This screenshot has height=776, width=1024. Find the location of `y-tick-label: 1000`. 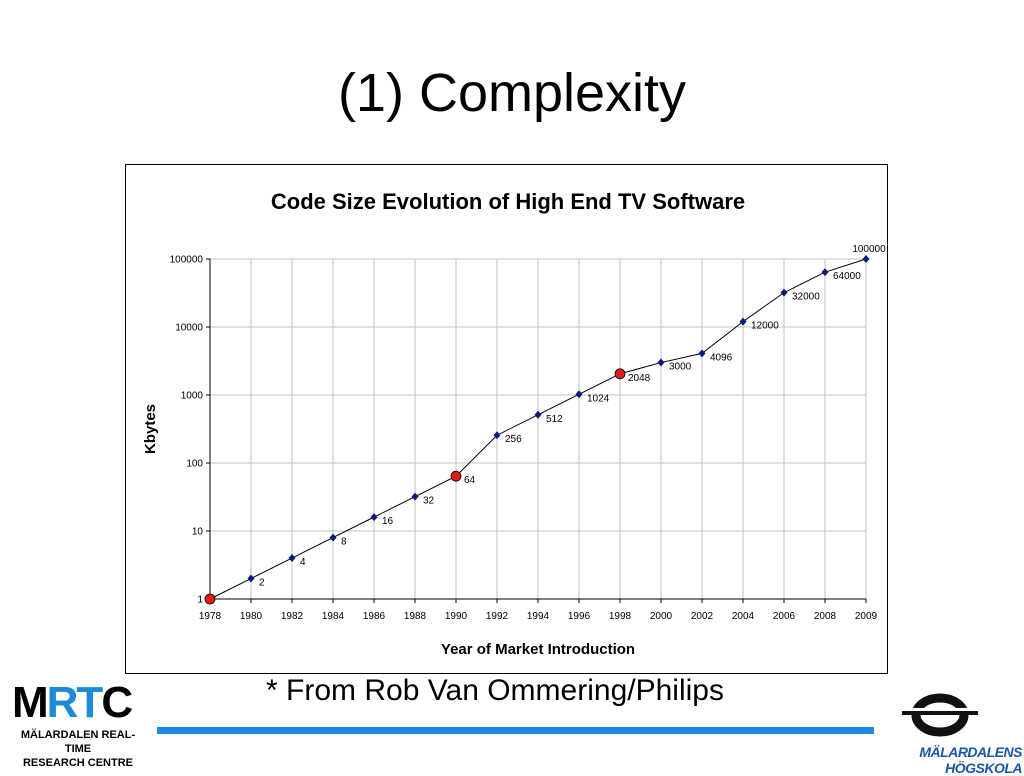

y-tick-label: 1000 is located at coordinates (192, 396).